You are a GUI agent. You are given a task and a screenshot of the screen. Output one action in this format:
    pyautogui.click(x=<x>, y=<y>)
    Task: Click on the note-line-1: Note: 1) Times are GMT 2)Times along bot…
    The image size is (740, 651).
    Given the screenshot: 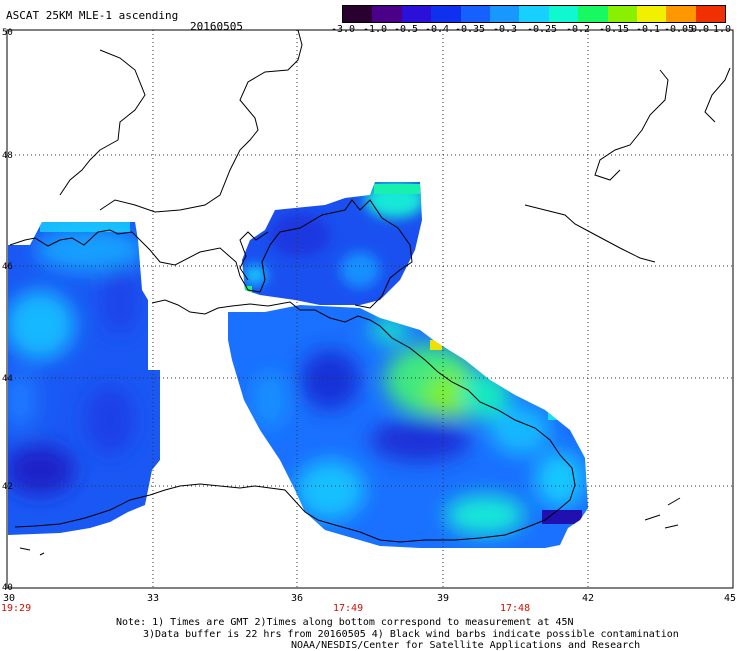 What is the action you would take?
    pyautogui.click(x=345, y=622)
    